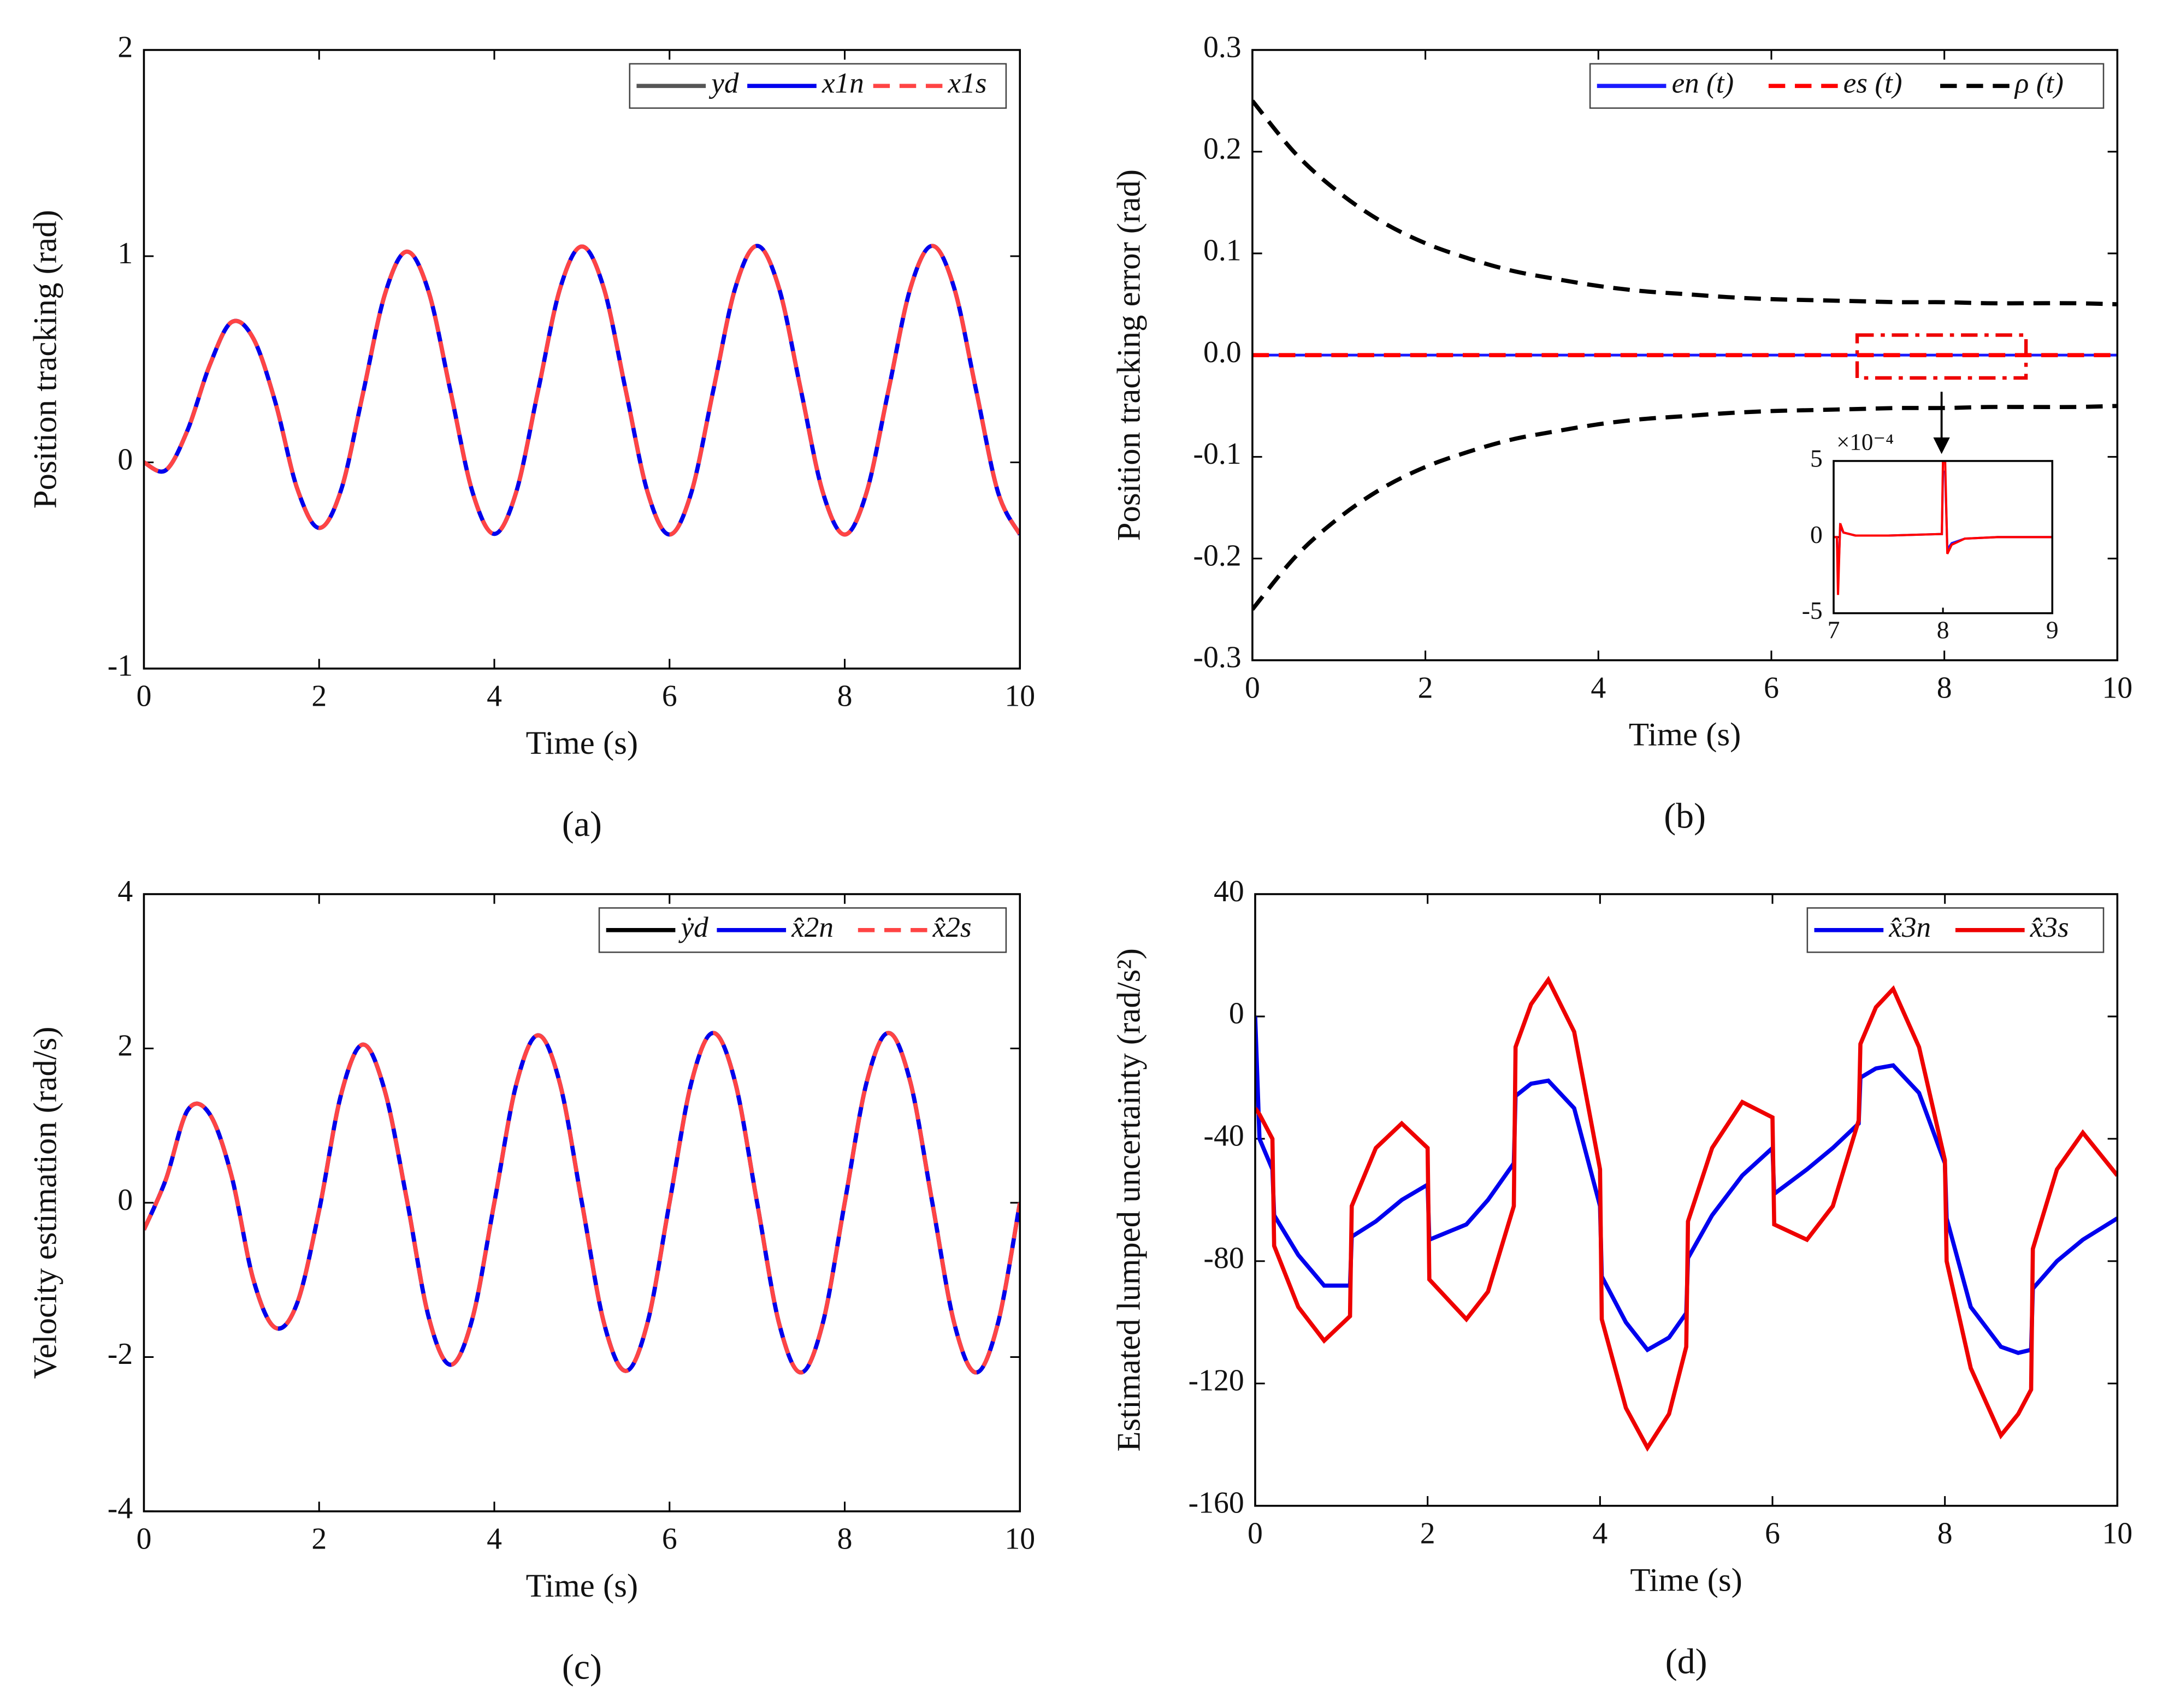 The width and height of the screenshot is (2163, 1708). What do you see at coordinates (1217, 658) in the screenshot?
I see `y-tick-label: -0.3` at bounding box center [1217, 658].